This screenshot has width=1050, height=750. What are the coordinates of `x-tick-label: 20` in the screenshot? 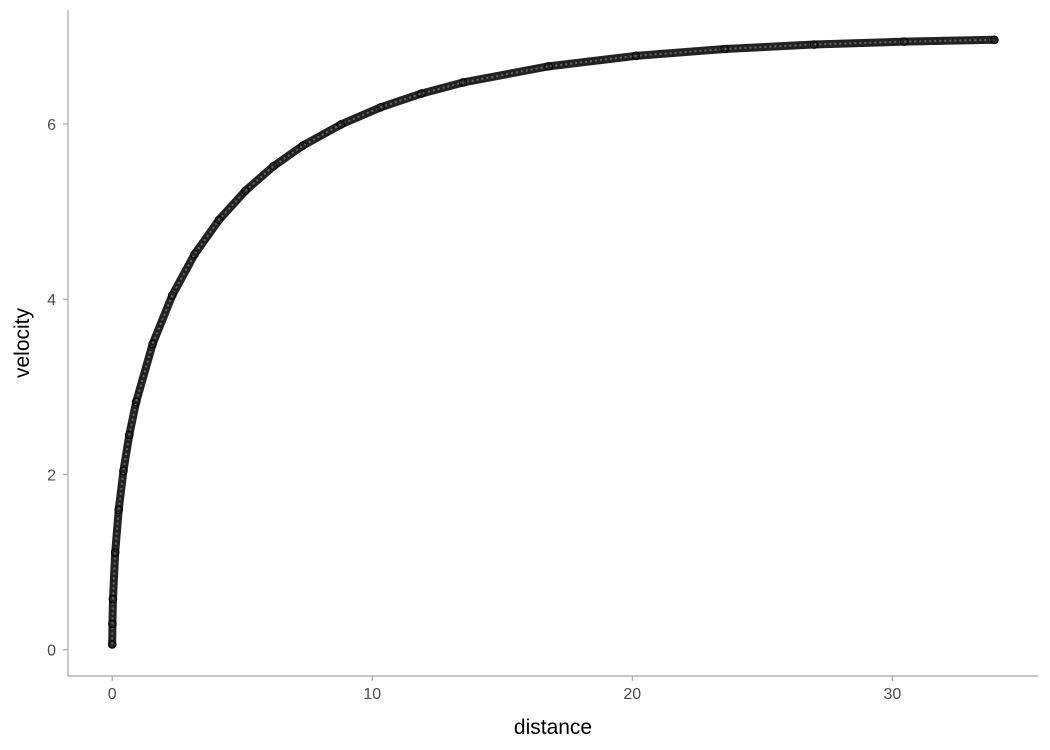 It's located at (632, 694).